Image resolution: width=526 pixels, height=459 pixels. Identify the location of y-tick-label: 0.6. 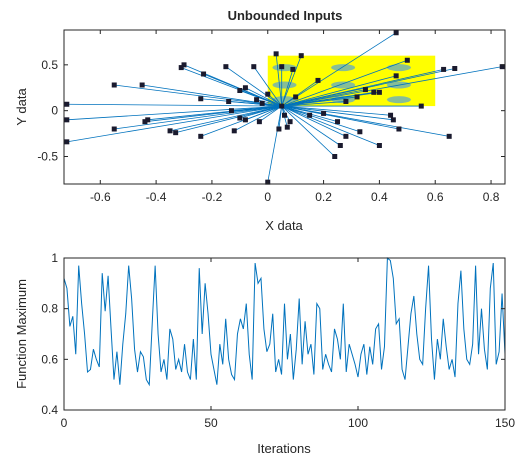
(49, 359).